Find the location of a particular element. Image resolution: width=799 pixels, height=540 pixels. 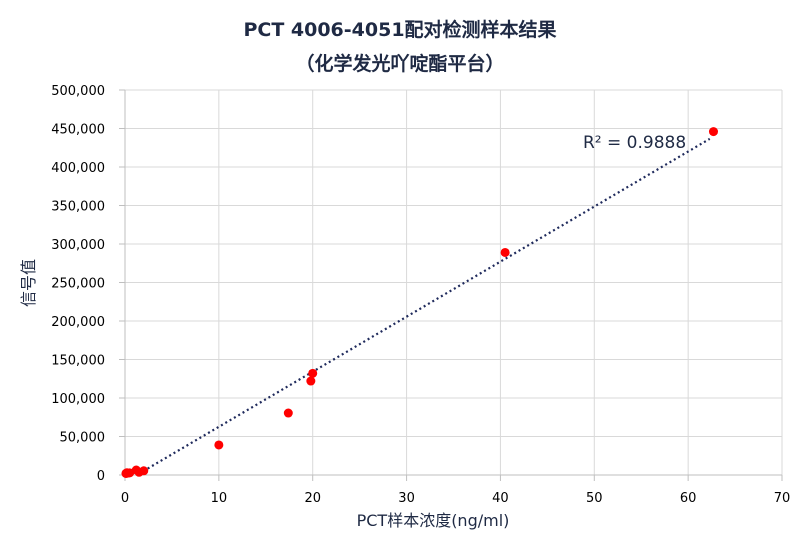

chart-title-line2: （化学发光吖啶酯平台） is located at coordinates (399, 63).